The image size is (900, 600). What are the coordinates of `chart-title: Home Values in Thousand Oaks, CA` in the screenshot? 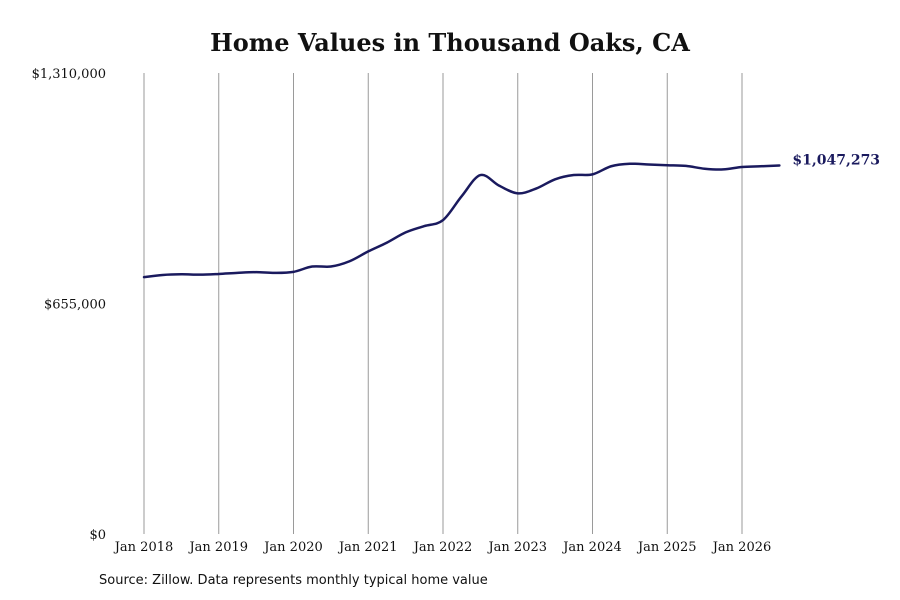 It's located at (450, 42).